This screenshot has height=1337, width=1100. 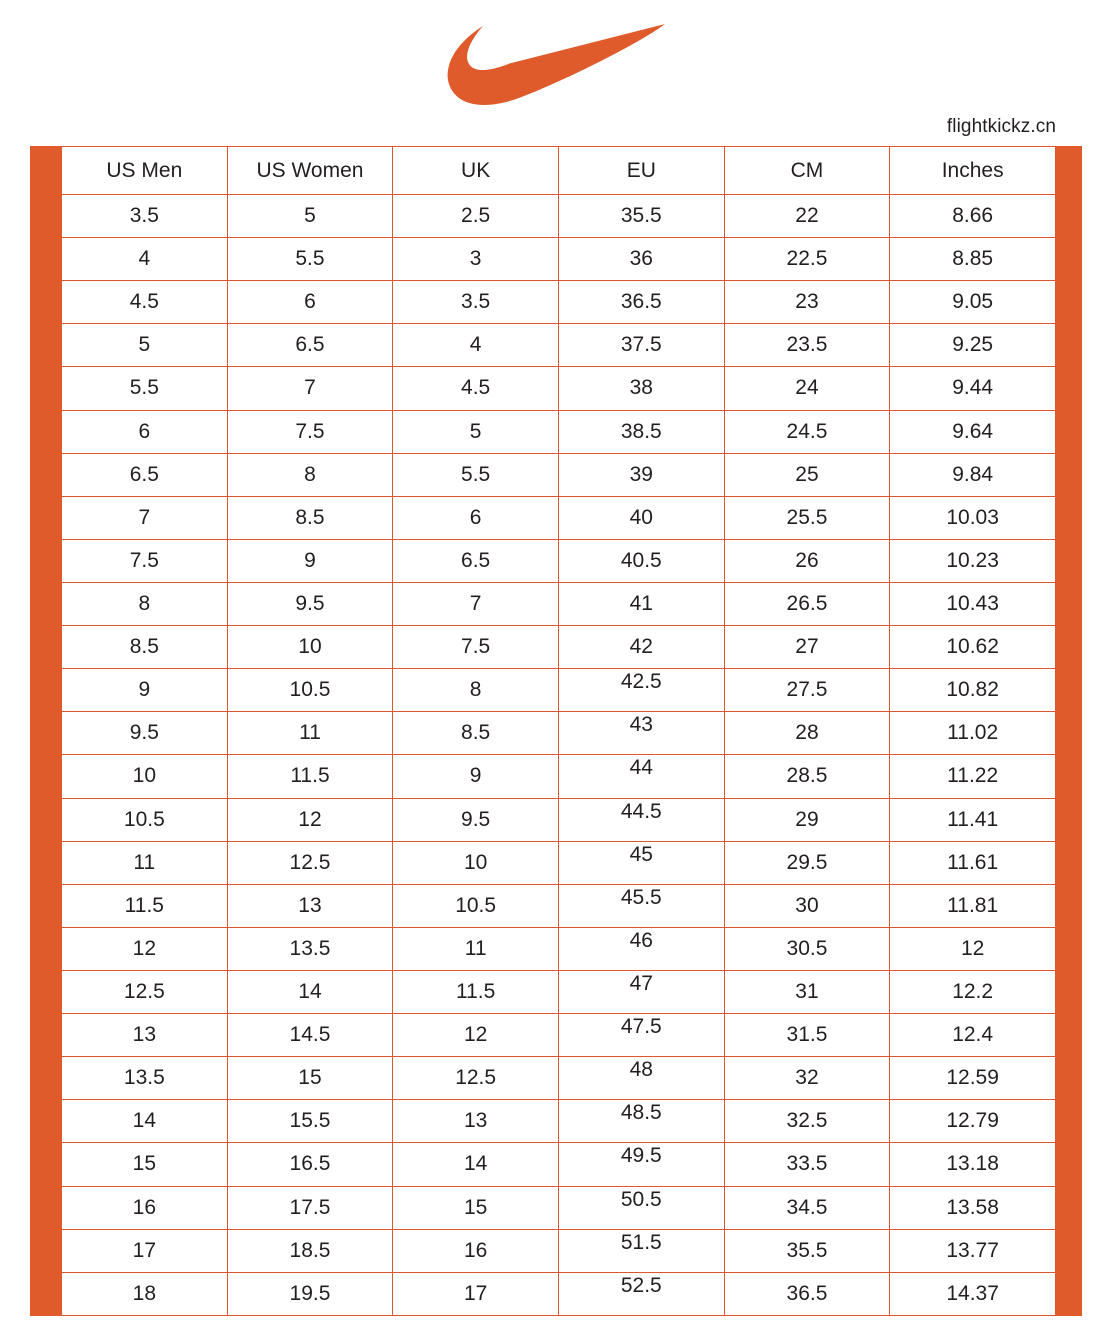 What do you see at coordinates (807, 1250) in the screenshot?
I see `cell-cm: 35.5` at bounding box center [807, 1250].